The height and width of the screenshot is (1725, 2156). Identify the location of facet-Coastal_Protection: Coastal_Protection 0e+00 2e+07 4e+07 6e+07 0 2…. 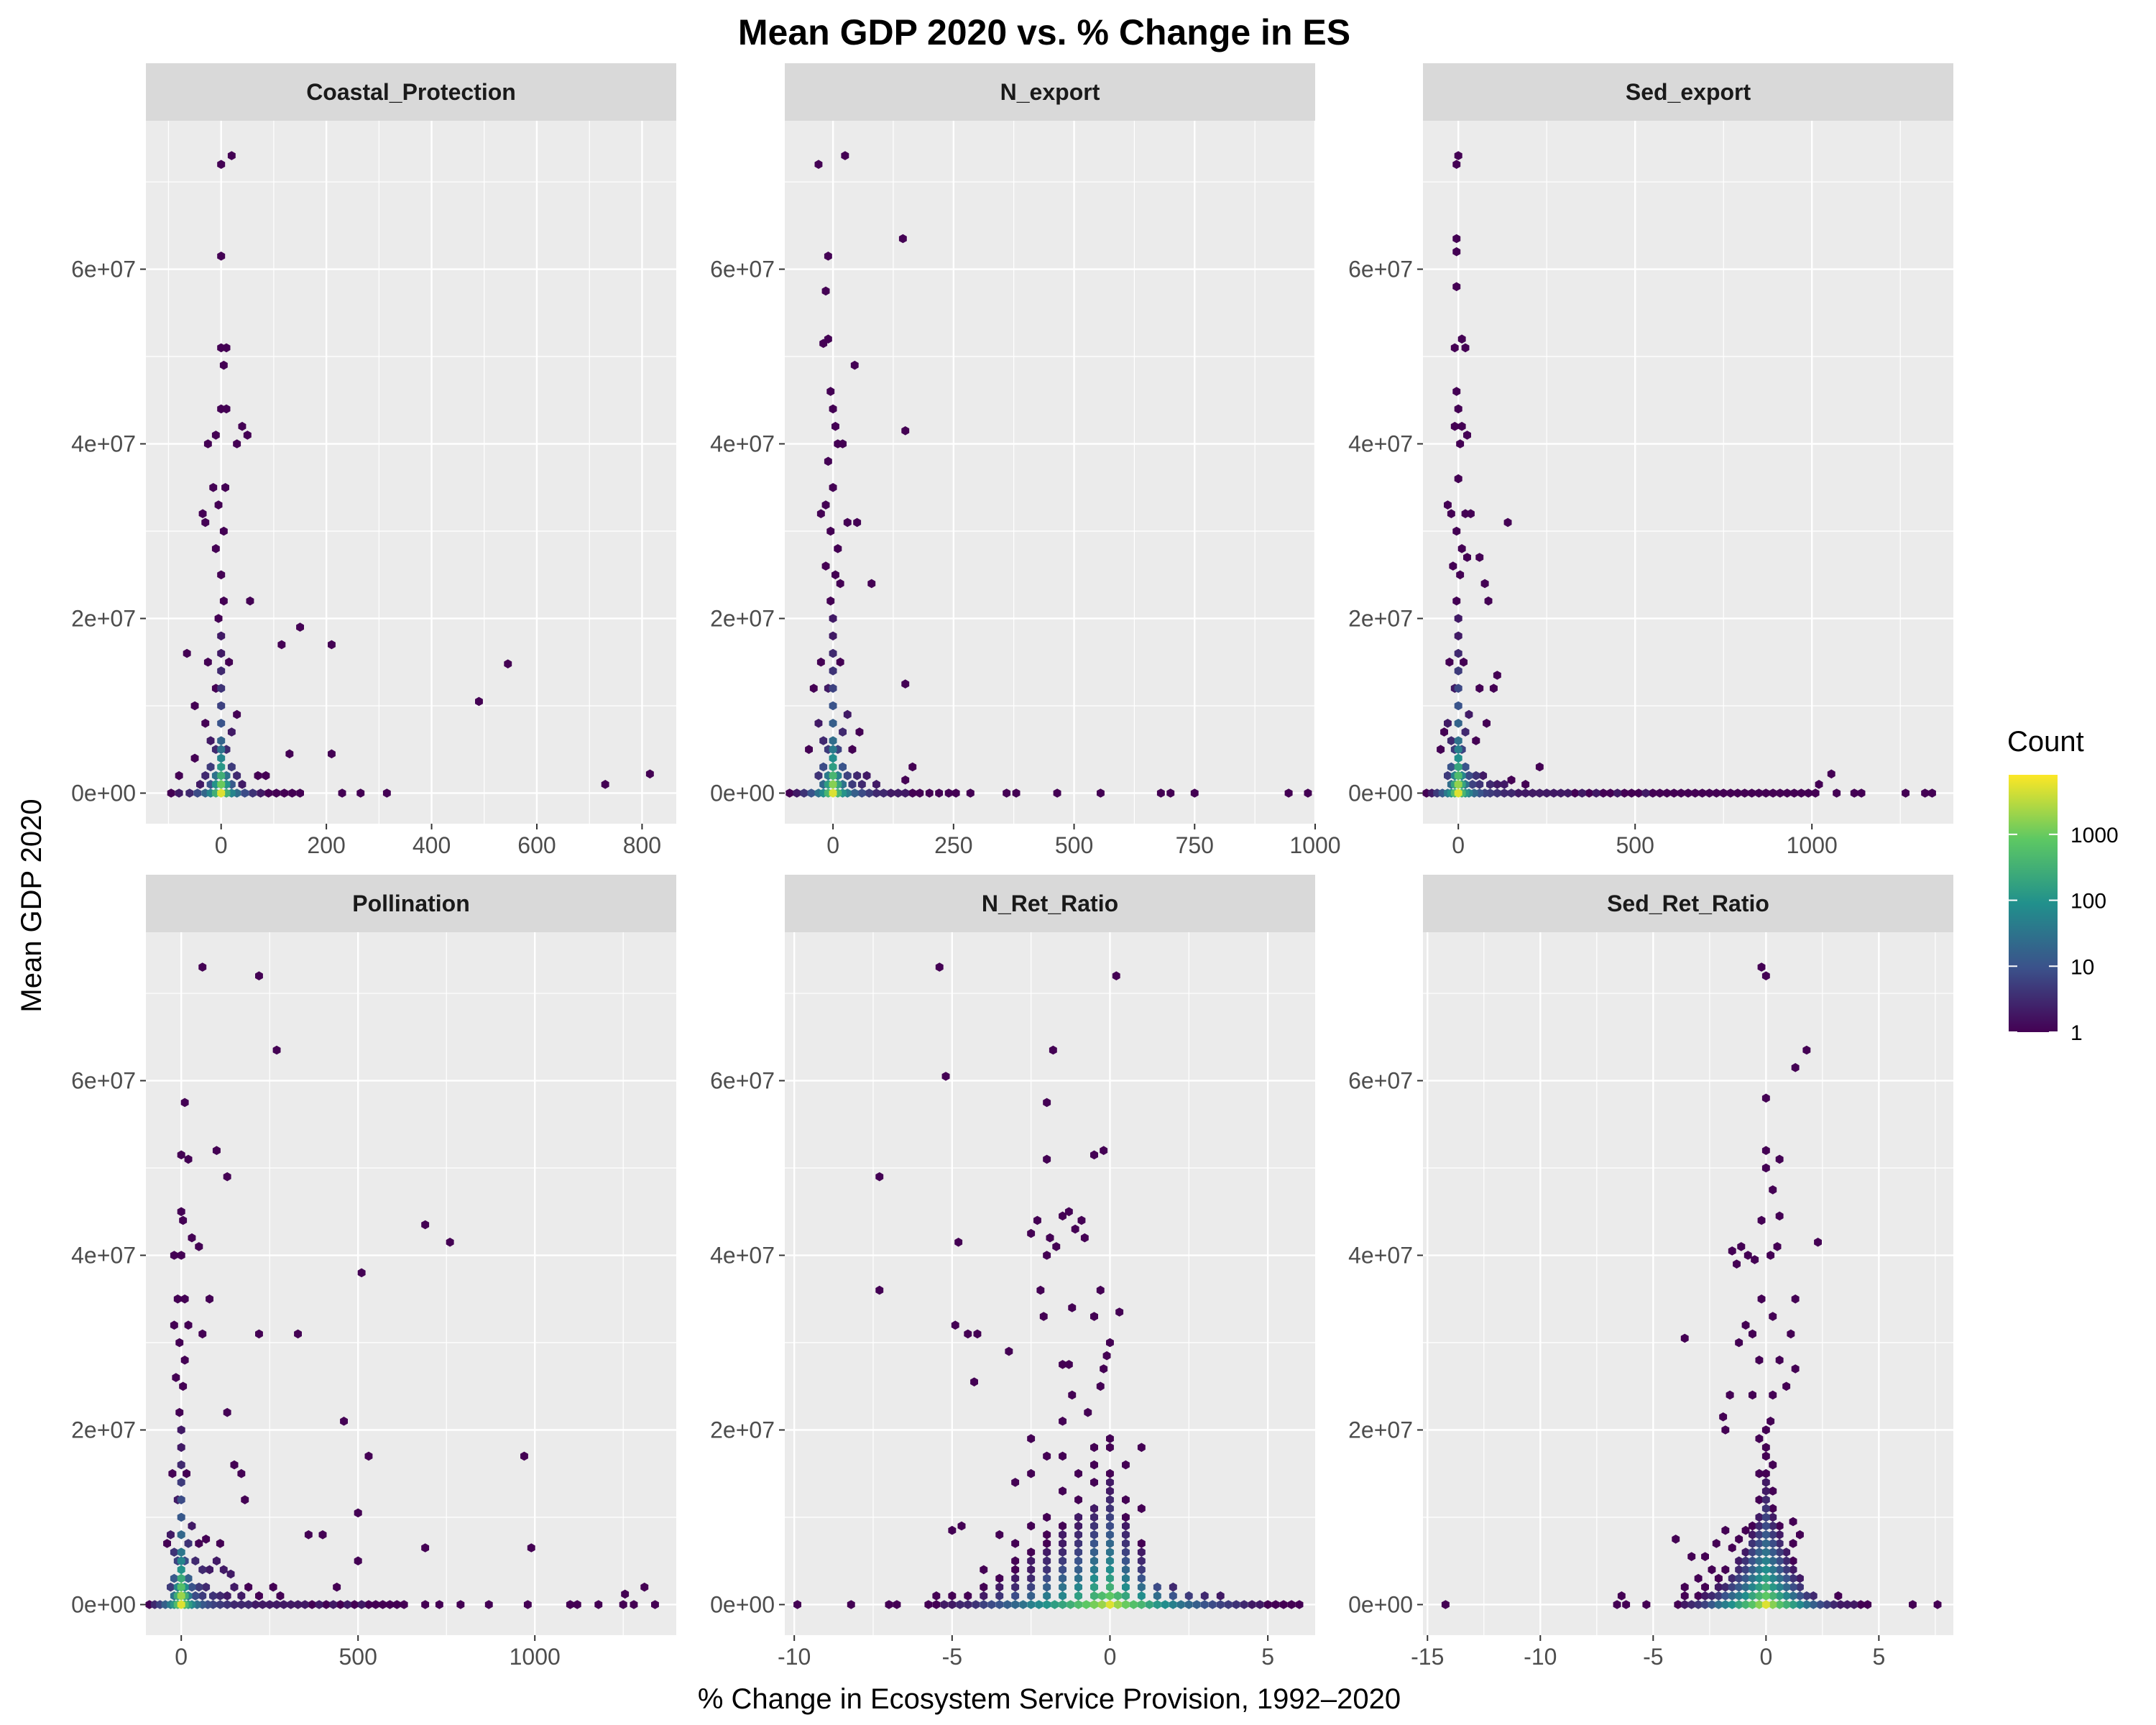
(374, 460).